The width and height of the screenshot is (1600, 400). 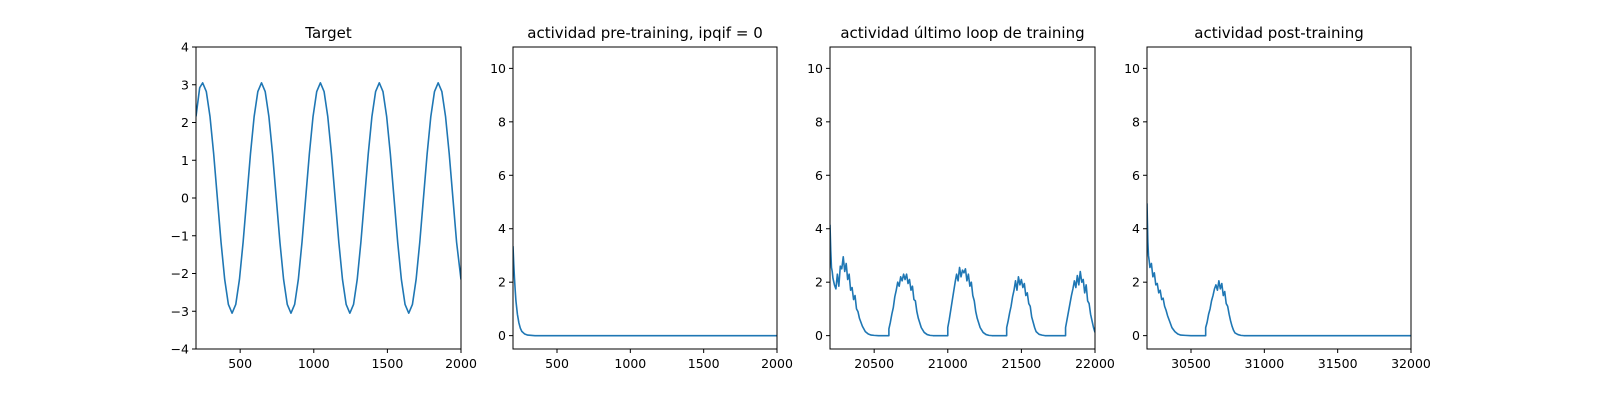 What do you see at coordinates (1191, 363) in the screenshot?
I see `x-tick-label: 30500` at bounding box center [1191, 363].